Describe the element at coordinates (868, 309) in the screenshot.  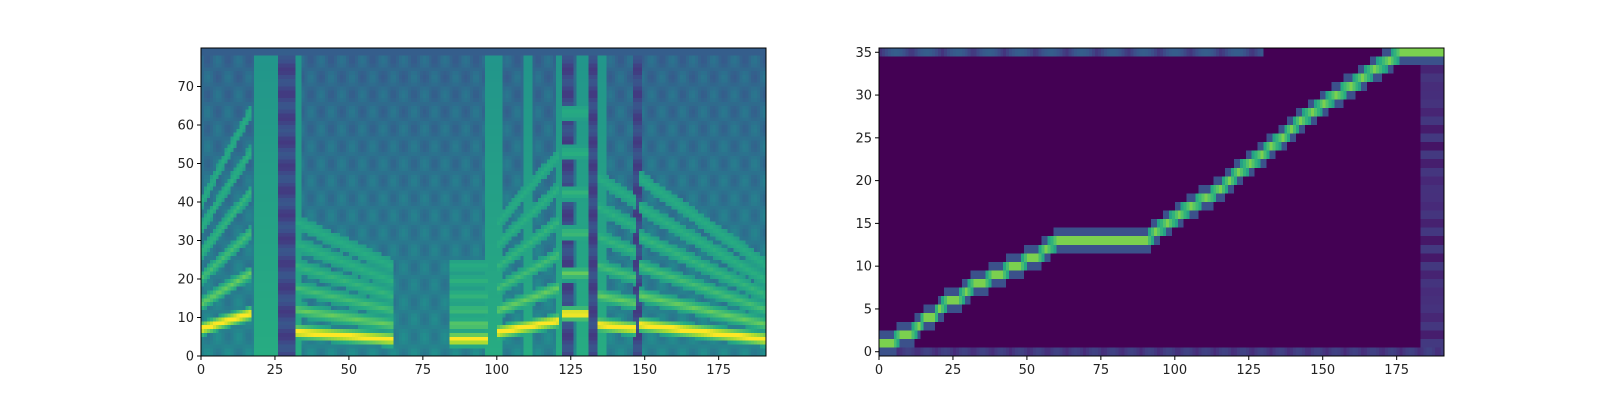
I see `y-tick-label: 5` at that location.